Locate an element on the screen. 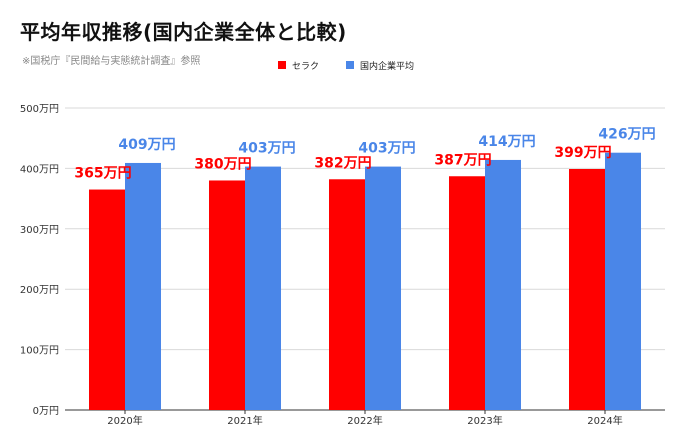 This screenshot has height=448, width=700. x-tick-label: 2020年 is located at coordinates (124, 420).